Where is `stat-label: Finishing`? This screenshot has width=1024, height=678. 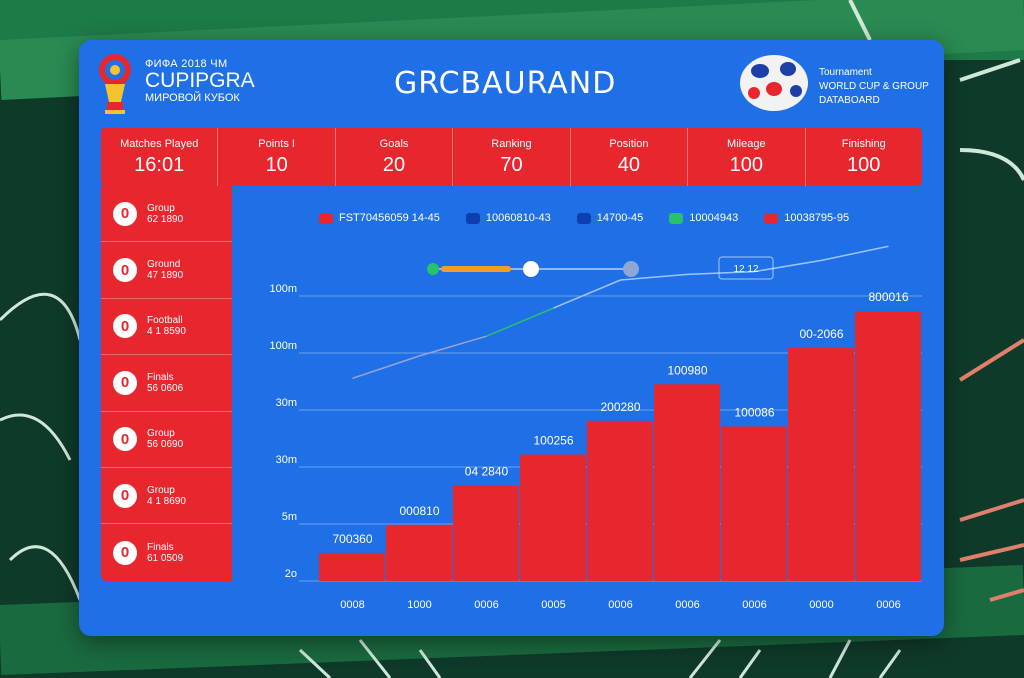
stat-label: Finishing is located at coordinates (863, 143).